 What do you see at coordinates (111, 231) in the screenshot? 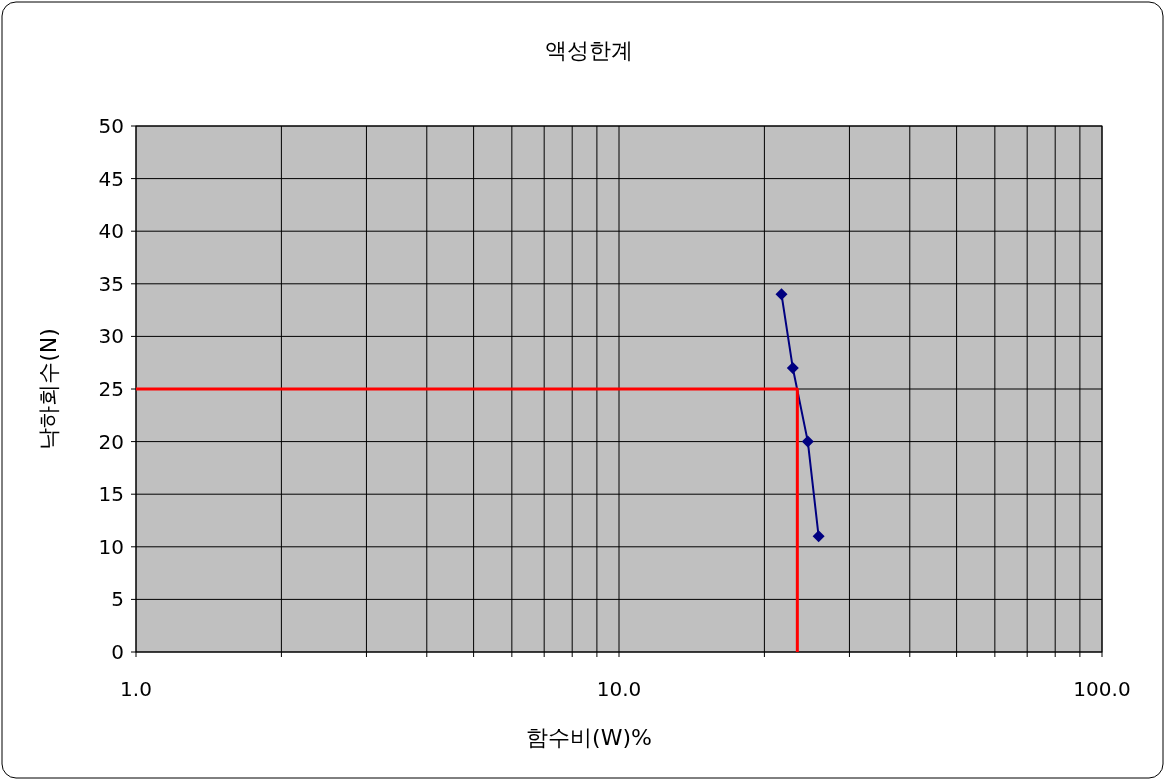
I see `y-tick-label: 40` at bounding box center [111, 231].